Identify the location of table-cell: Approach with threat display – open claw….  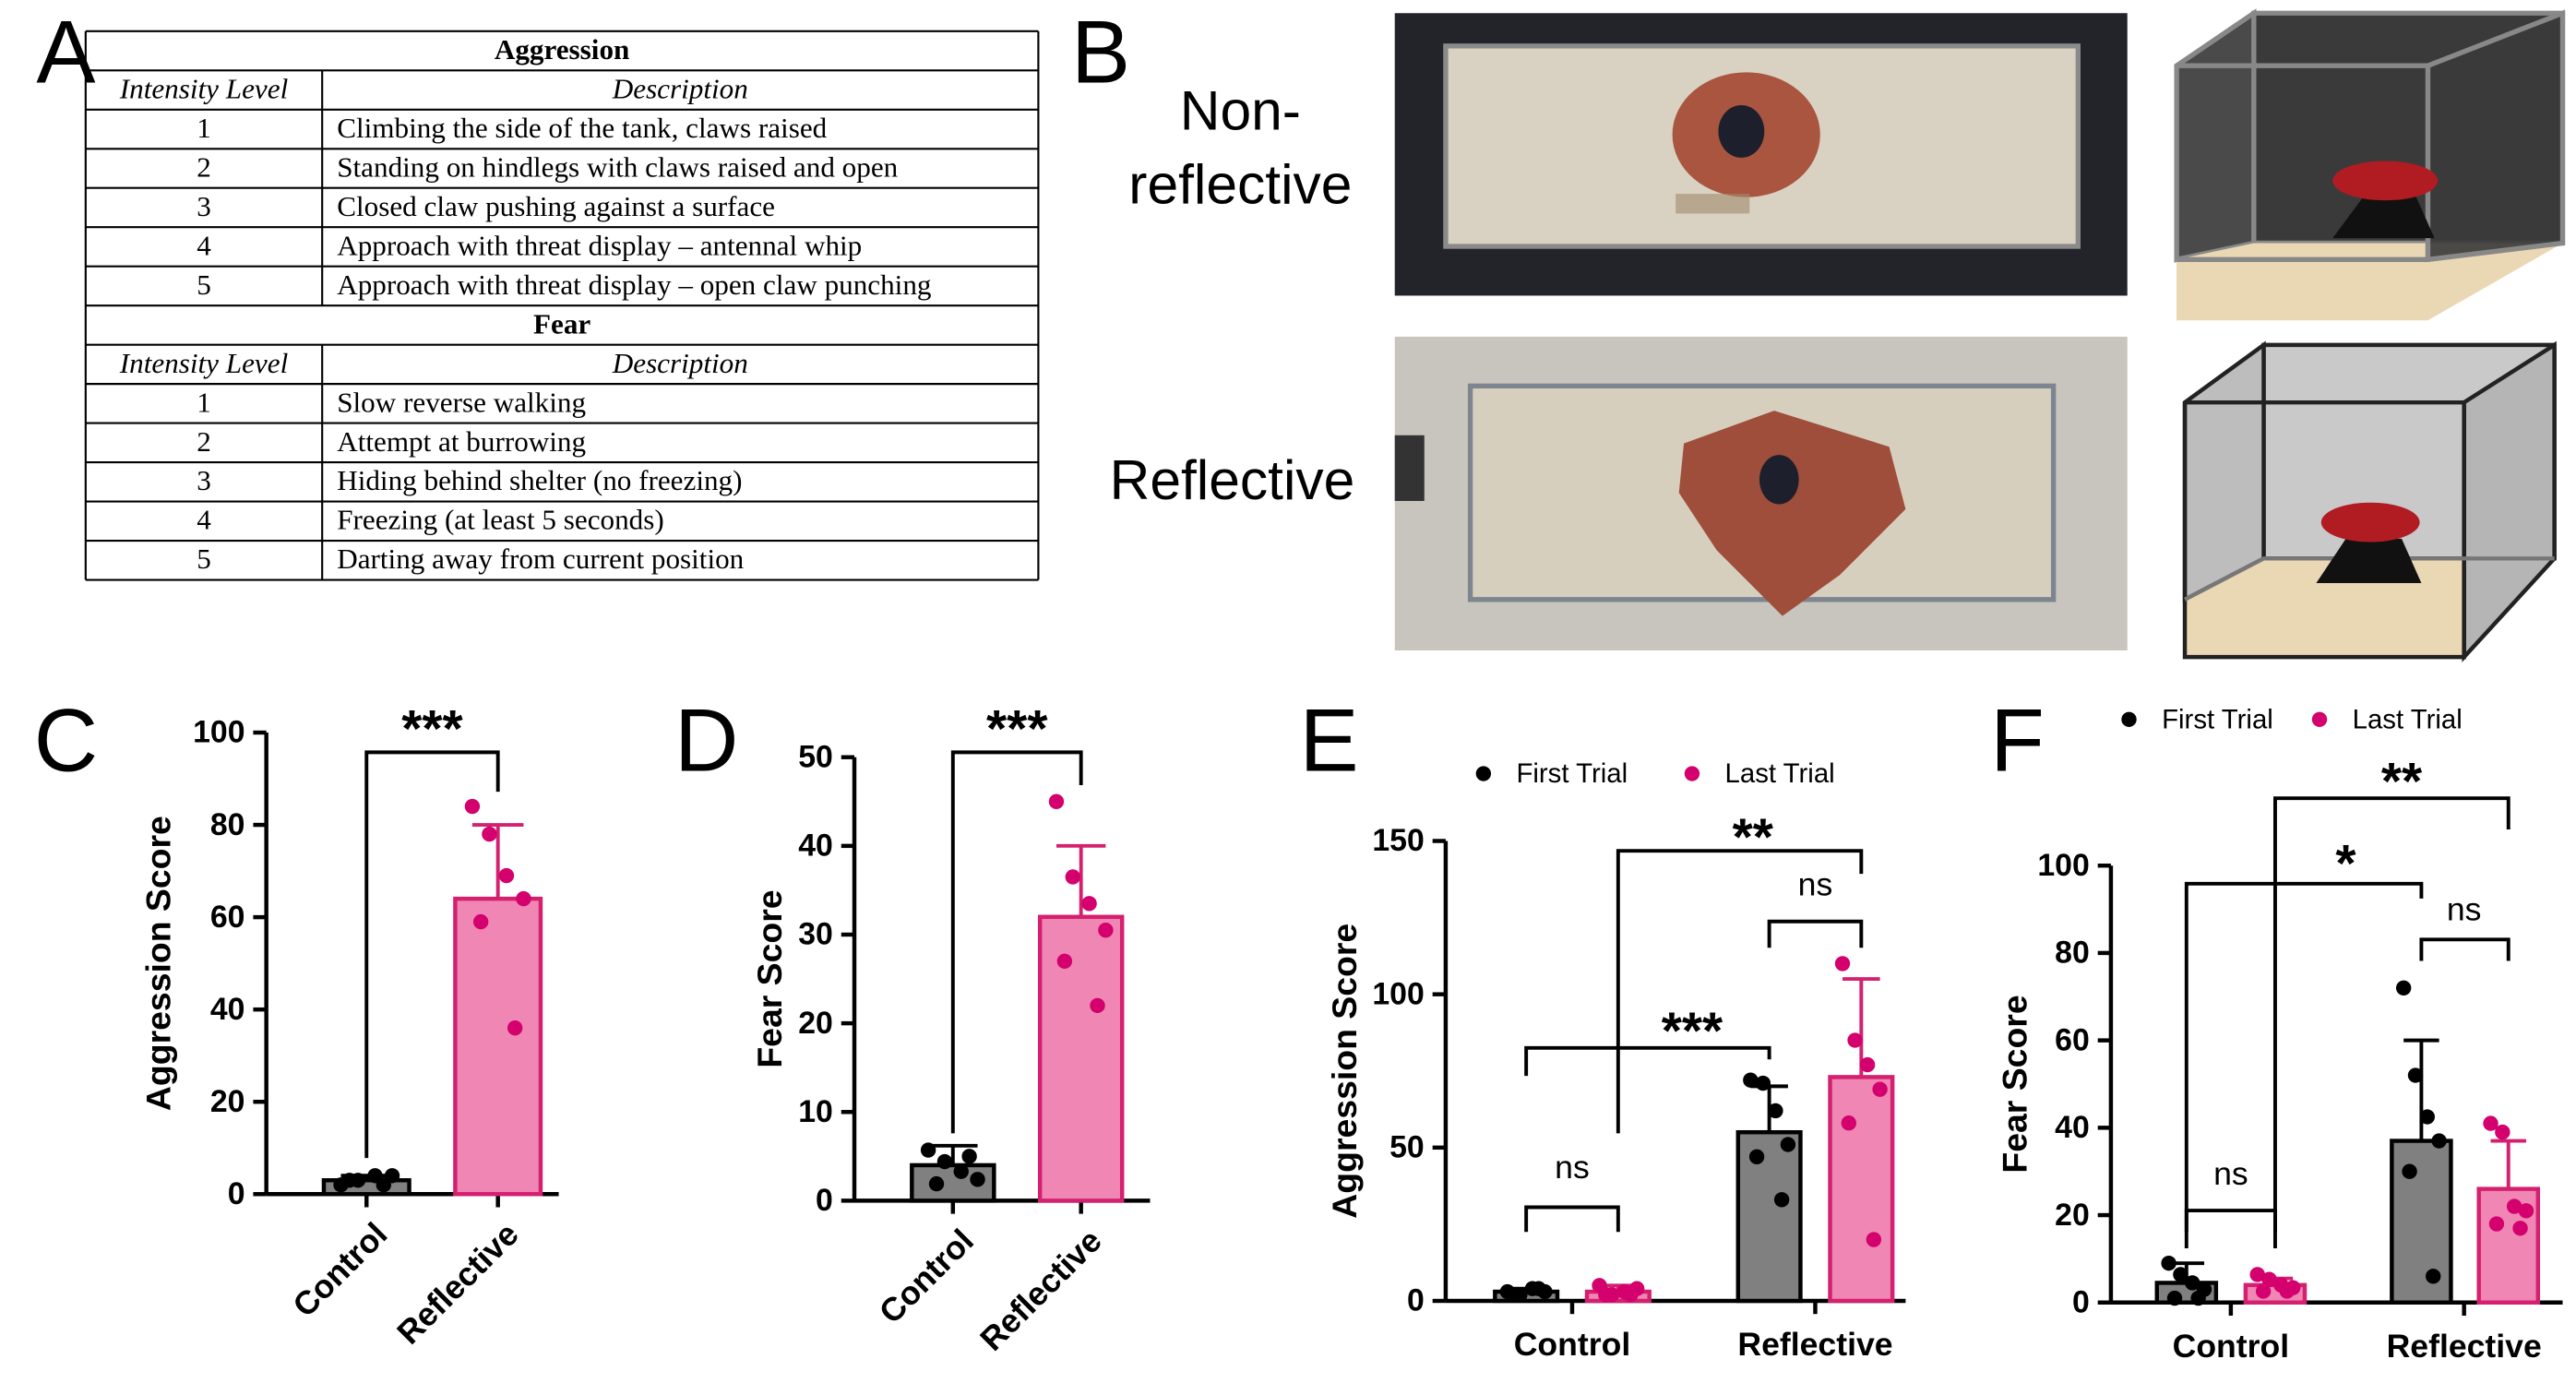
(634, 284).